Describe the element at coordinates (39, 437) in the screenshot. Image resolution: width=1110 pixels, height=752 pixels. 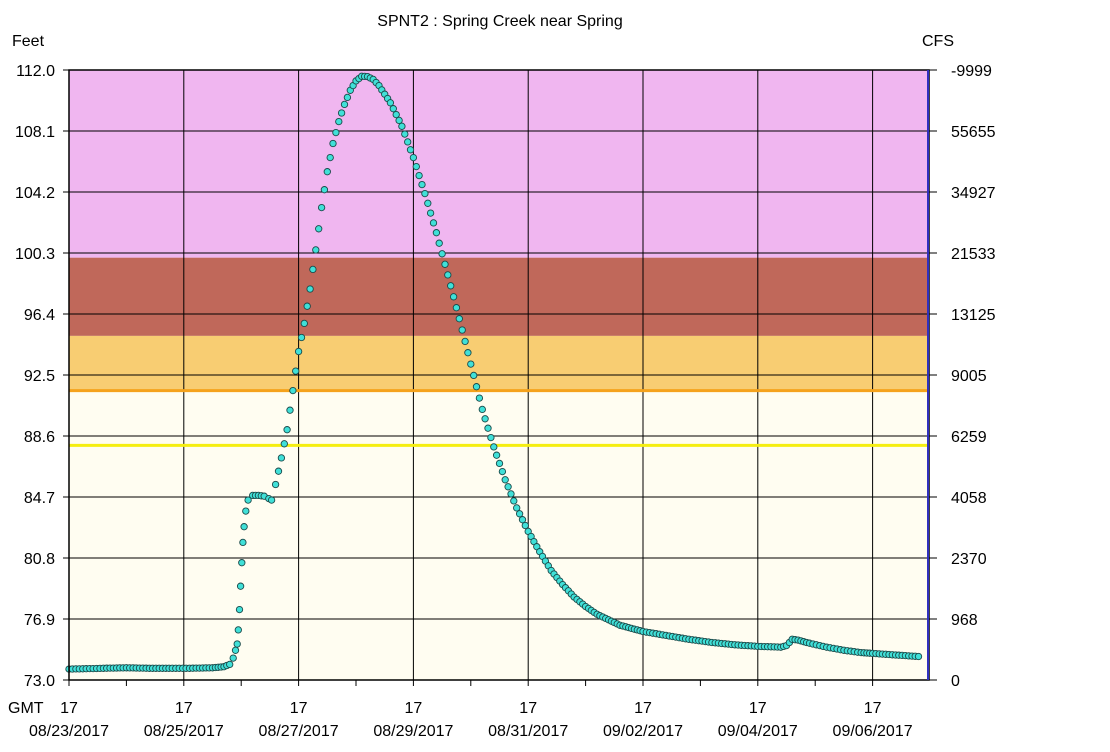
I see `left-tick-label: 88.6` at that location.